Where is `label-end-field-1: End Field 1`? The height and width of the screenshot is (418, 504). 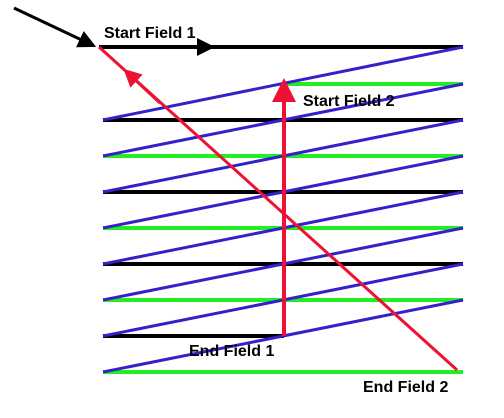 label-end-field-1: End Field 1 is located at coordinates (231, 351).